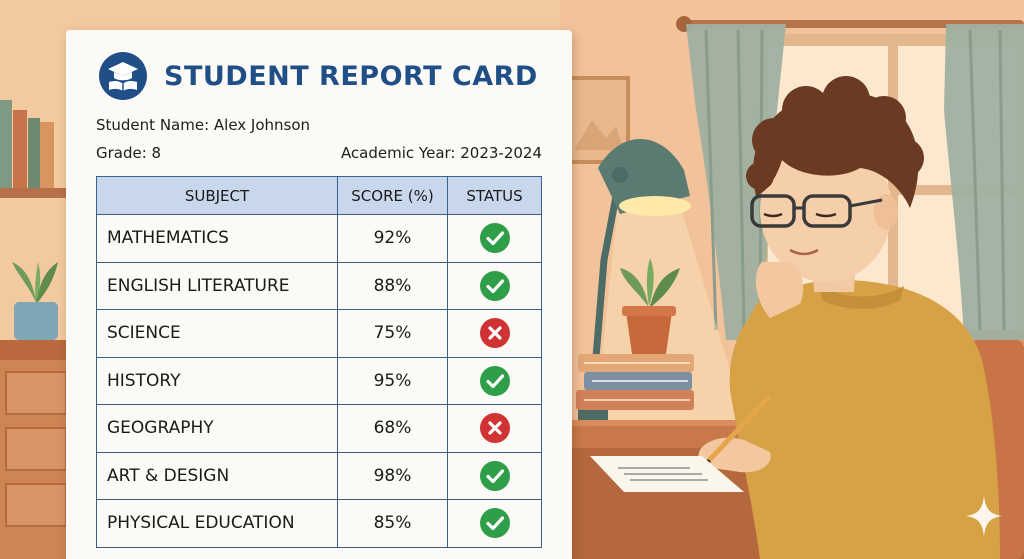 Image resolution: width=1024 pixels, height=559 pixels. I want to click on subject-cell: GEOGRAPHY, so click(217, 428).